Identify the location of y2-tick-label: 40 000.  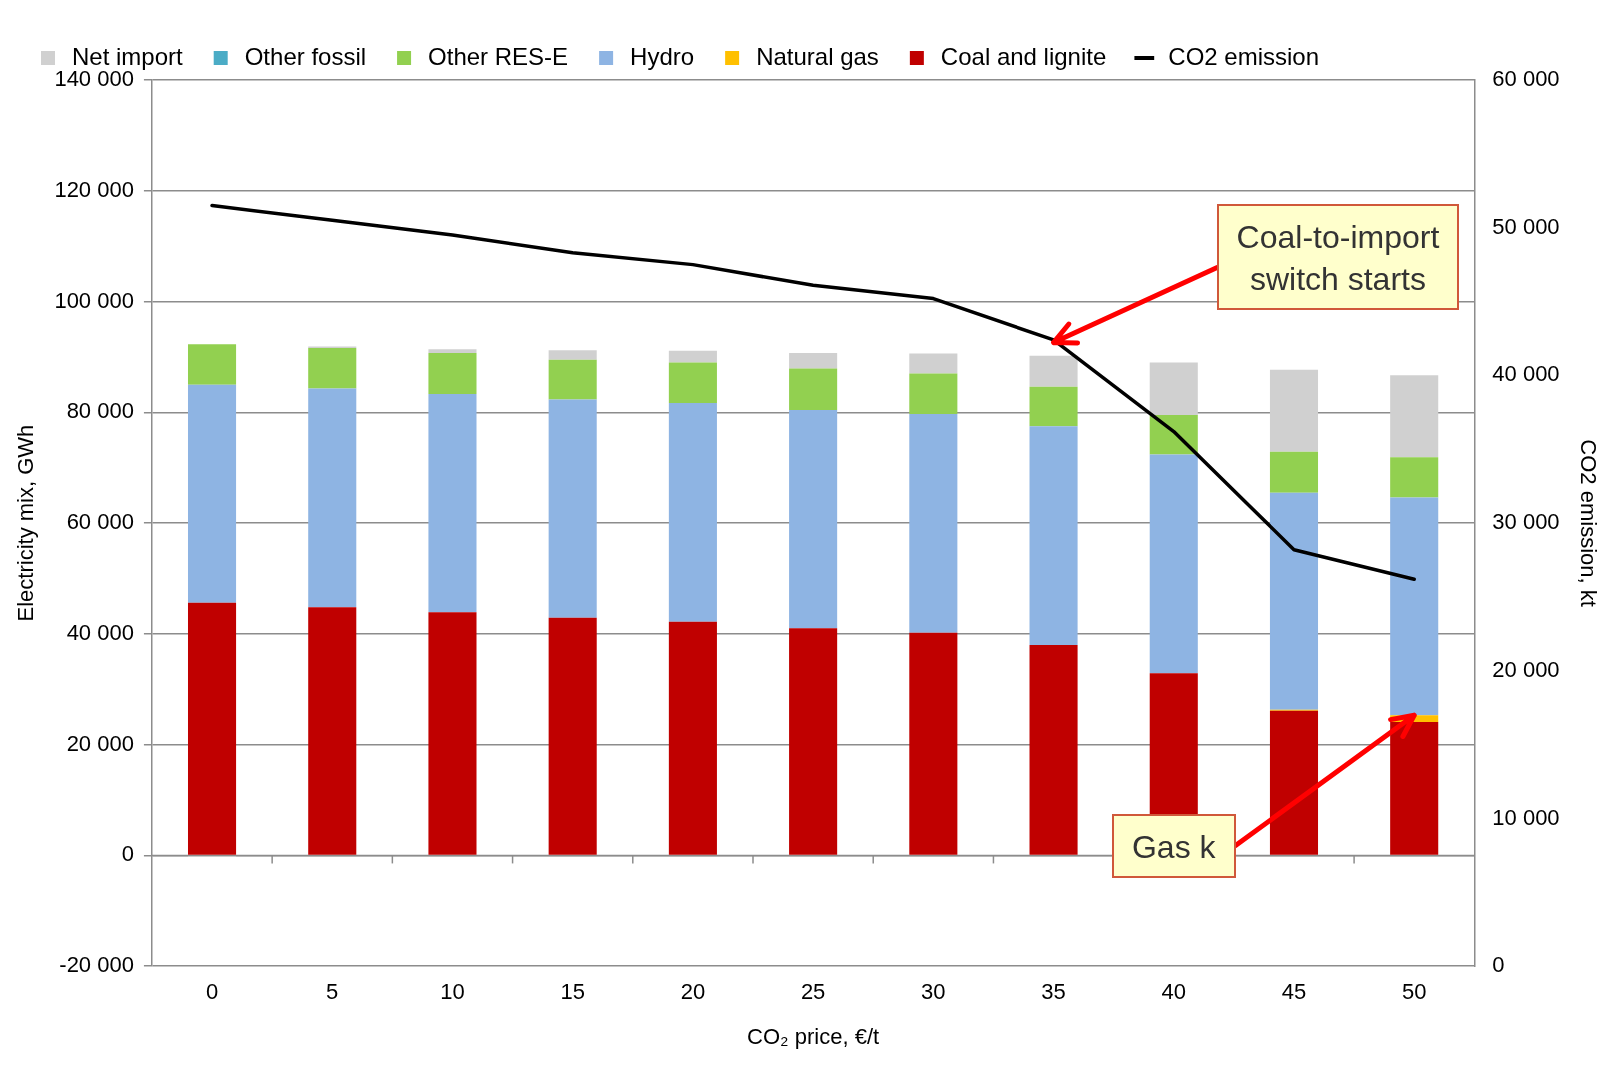
(1526, 374).